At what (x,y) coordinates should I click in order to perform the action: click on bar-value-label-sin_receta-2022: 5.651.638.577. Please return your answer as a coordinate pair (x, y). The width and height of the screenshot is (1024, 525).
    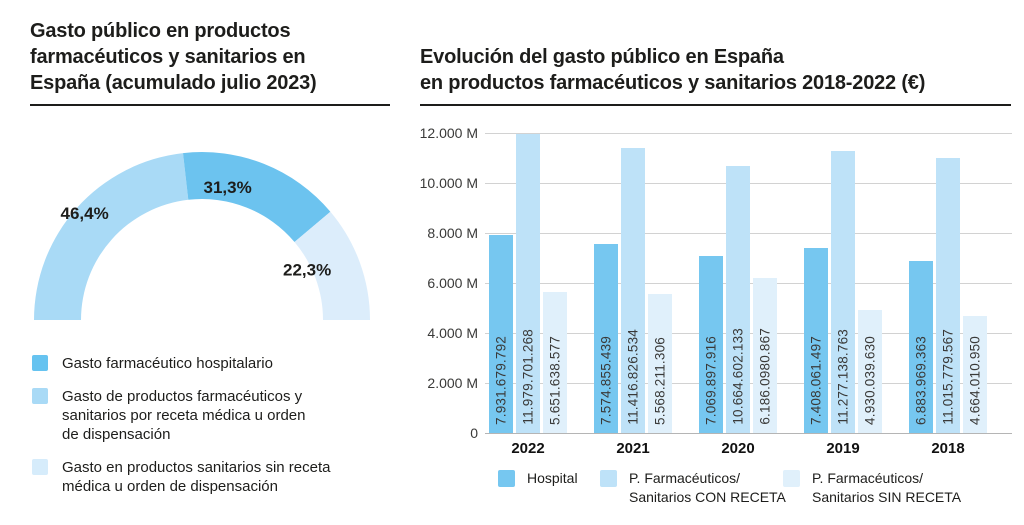
    Looking at the image, I should click on (555, 380).